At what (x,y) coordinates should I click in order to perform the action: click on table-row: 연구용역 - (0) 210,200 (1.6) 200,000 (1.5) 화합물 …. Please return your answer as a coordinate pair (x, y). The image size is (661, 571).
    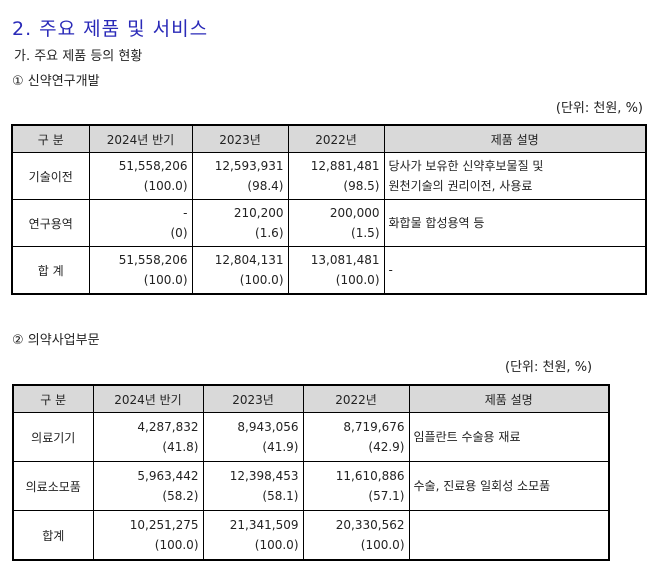
    Looking at the image, I should click on (329, 223).